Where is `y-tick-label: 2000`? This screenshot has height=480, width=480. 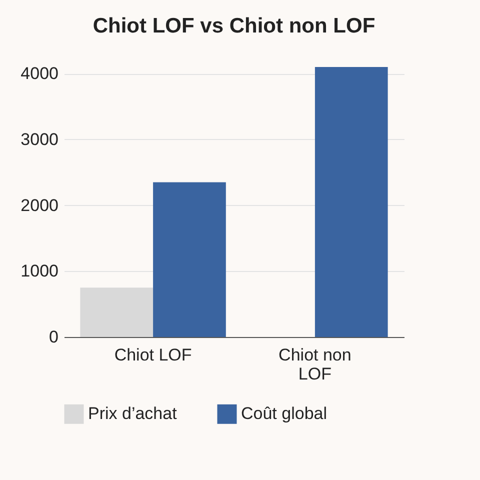 y-tick-label: 2000 is located at coordinates (39, 205).